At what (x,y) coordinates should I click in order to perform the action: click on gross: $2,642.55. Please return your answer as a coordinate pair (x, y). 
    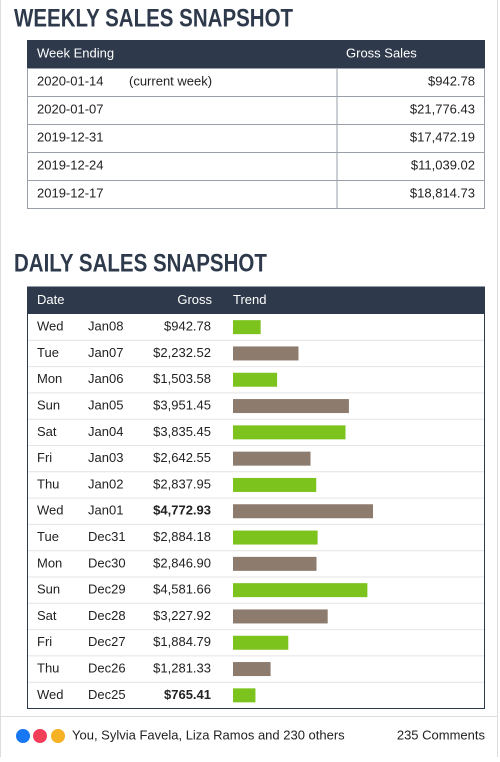
    Looking at the image, I should click on (182, 457).